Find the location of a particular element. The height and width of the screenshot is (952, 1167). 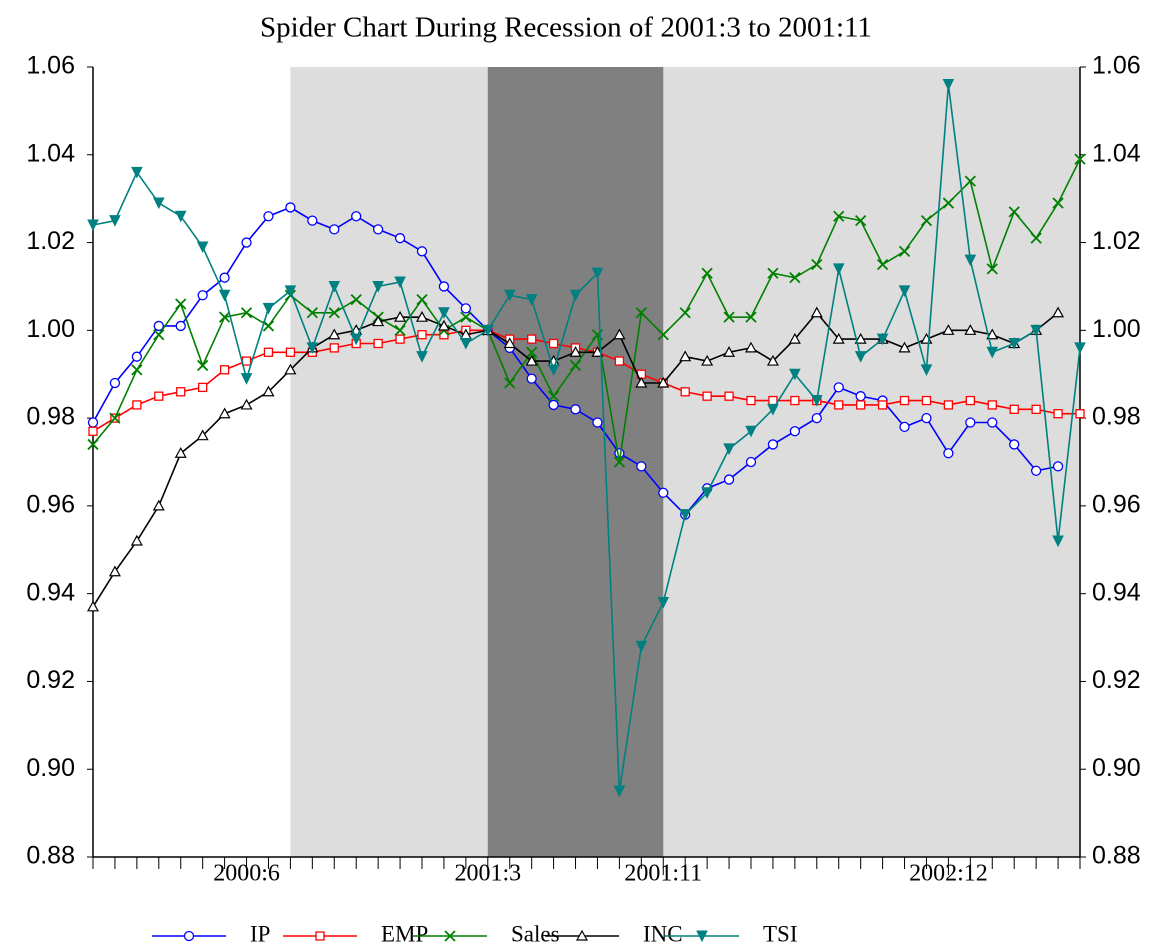

y-tick-label: 1.06 is located at coordinates (50, 66).